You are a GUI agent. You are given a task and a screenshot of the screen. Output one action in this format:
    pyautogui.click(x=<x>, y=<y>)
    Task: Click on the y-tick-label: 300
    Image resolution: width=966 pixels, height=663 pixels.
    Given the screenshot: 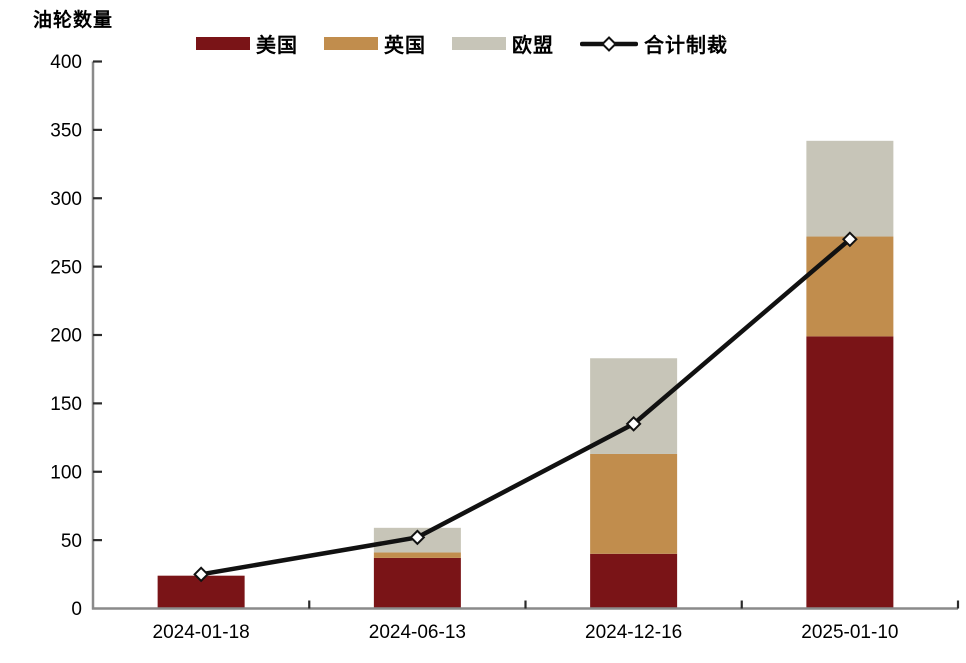 What is the action you would take?
    pyautogui.click(x=66, y=199)
    